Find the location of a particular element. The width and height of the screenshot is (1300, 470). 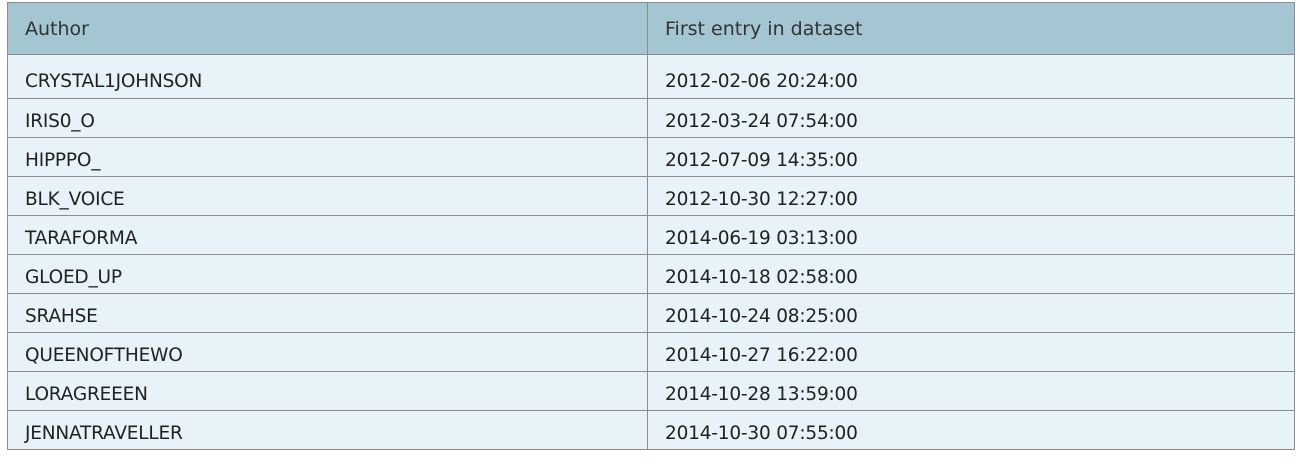

first-entry-cell: 2014-06-19 03:13:00 is located at coordinates (971, 235).